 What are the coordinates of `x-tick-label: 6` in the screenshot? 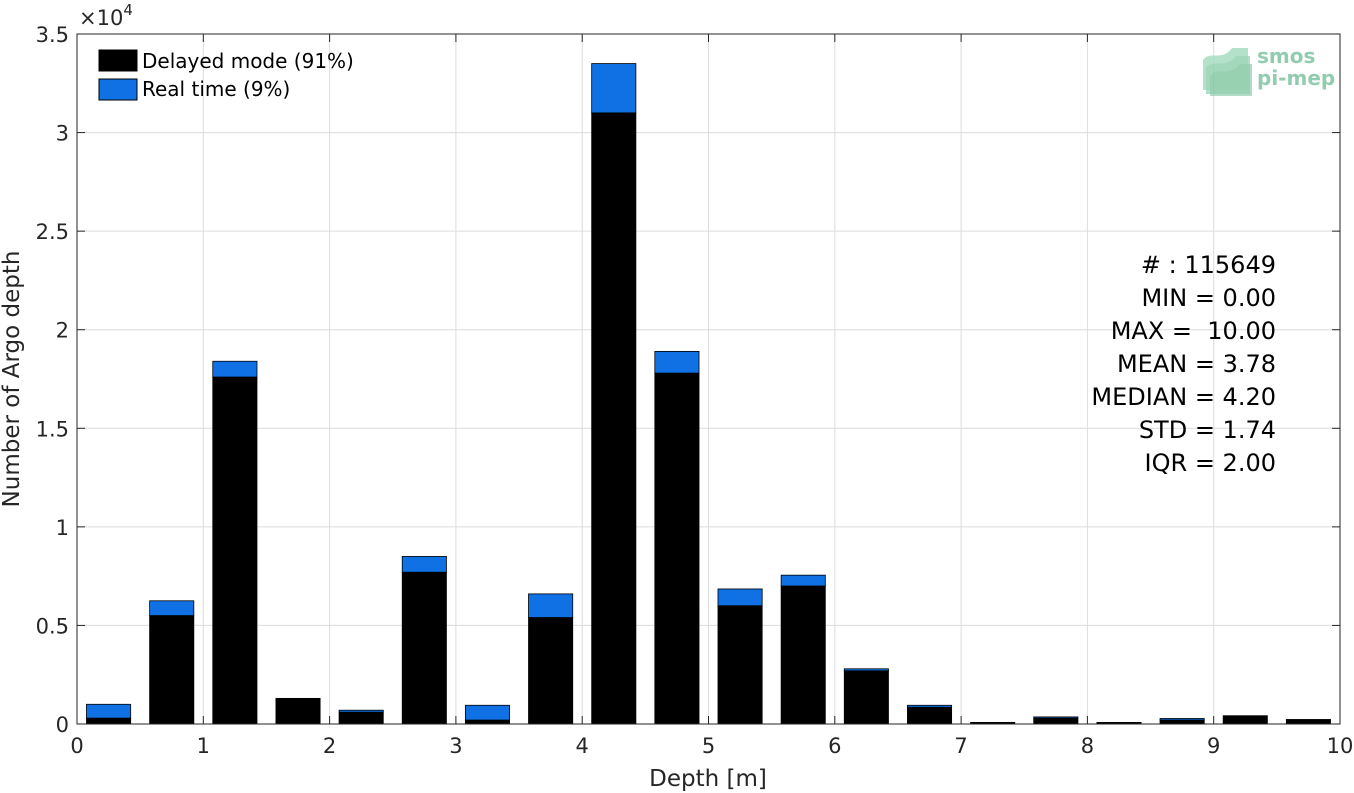 It's located at (834, 746).